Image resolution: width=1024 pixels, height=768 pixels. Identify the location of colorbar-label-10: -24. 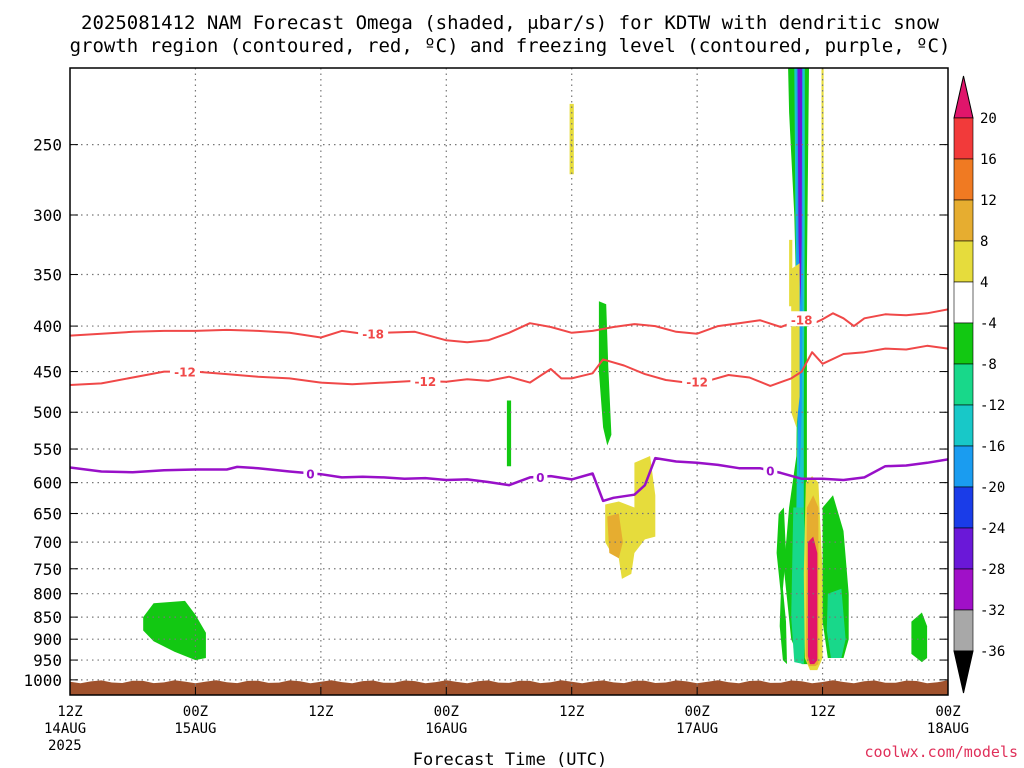
(992, 529).